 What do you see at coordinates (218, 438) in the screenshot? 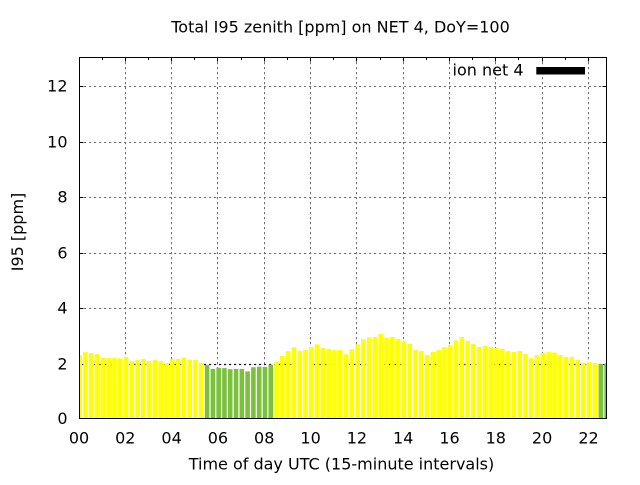
I see `svg-text: 06` at bounding box center [218, 438].